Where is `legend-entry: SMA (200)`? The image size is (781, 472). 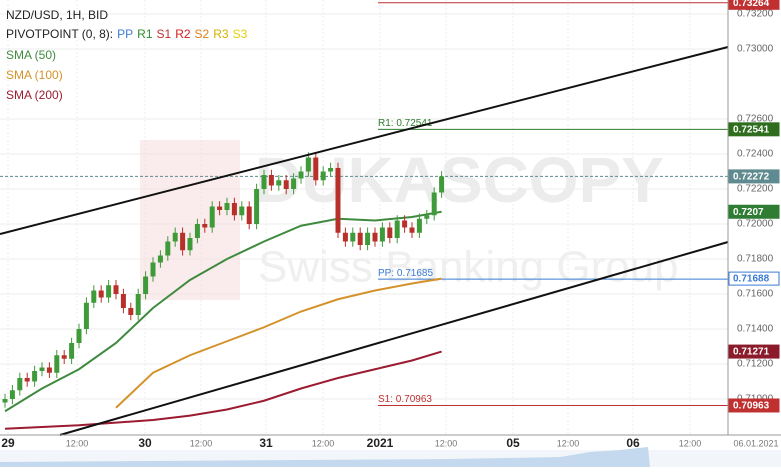
legend-entry: SMA (200) is located at coordinates (34, 95).